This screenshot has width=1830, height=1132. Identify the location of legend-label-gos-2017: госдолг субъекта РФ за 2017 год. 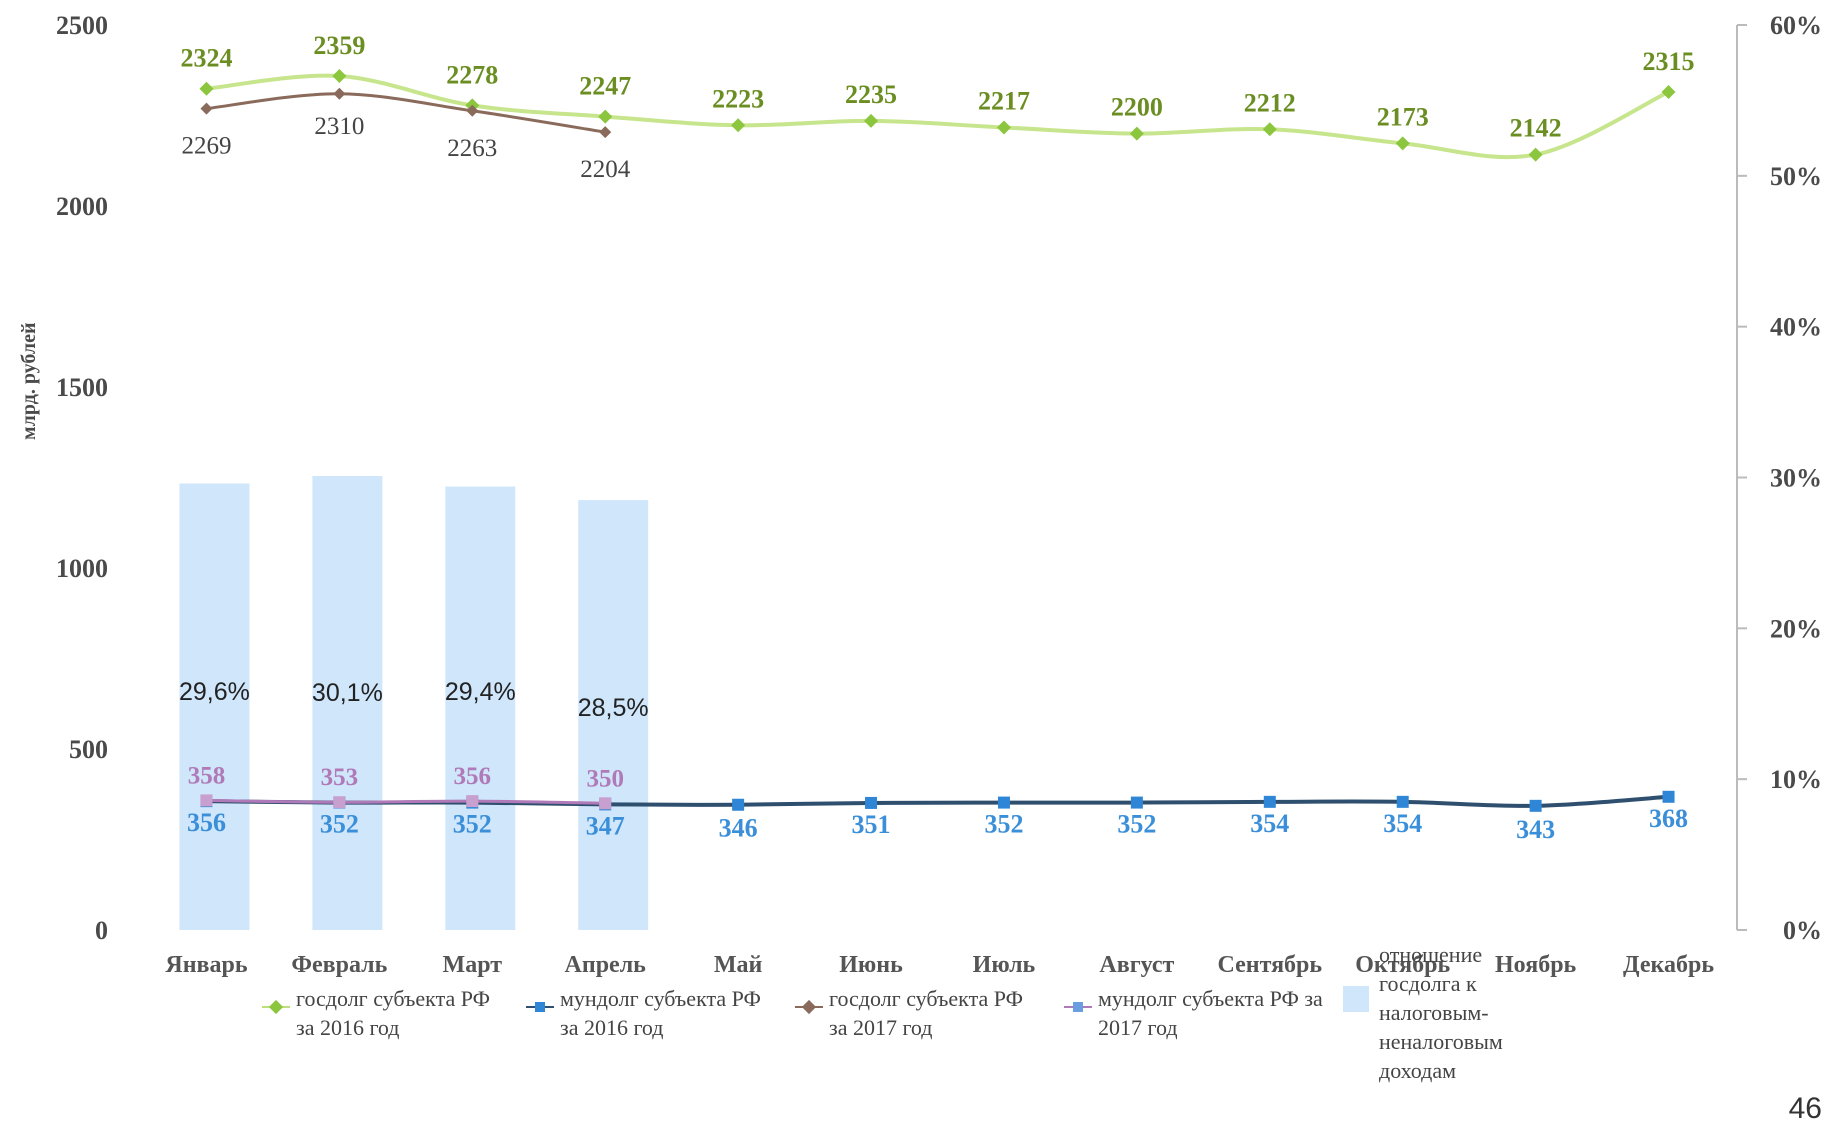
(926, 1013).